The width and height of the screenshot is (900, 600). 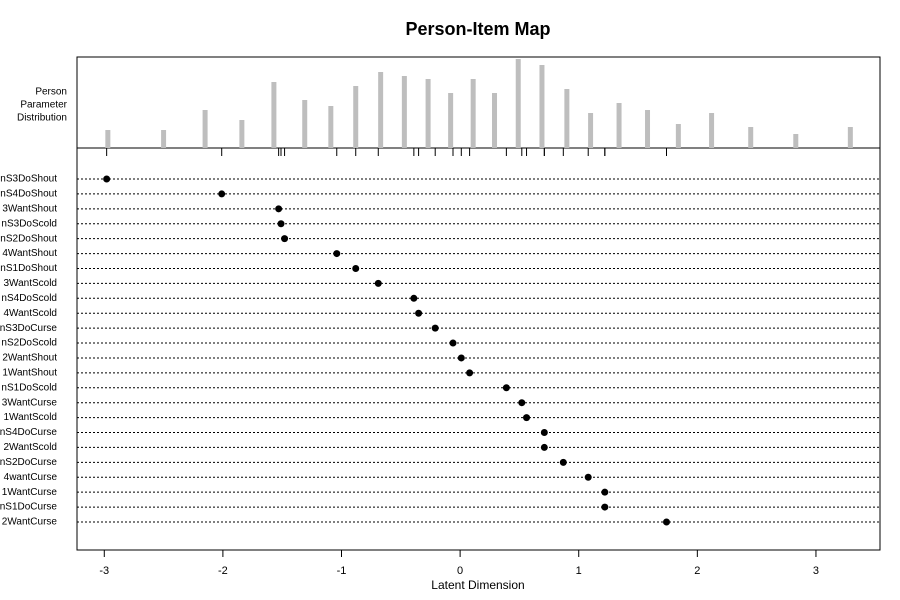 What do you see at coordinates (28, 507) in the screenshot?
I see `item-label: nS1DoCurse` at bounding box center [28, 507].